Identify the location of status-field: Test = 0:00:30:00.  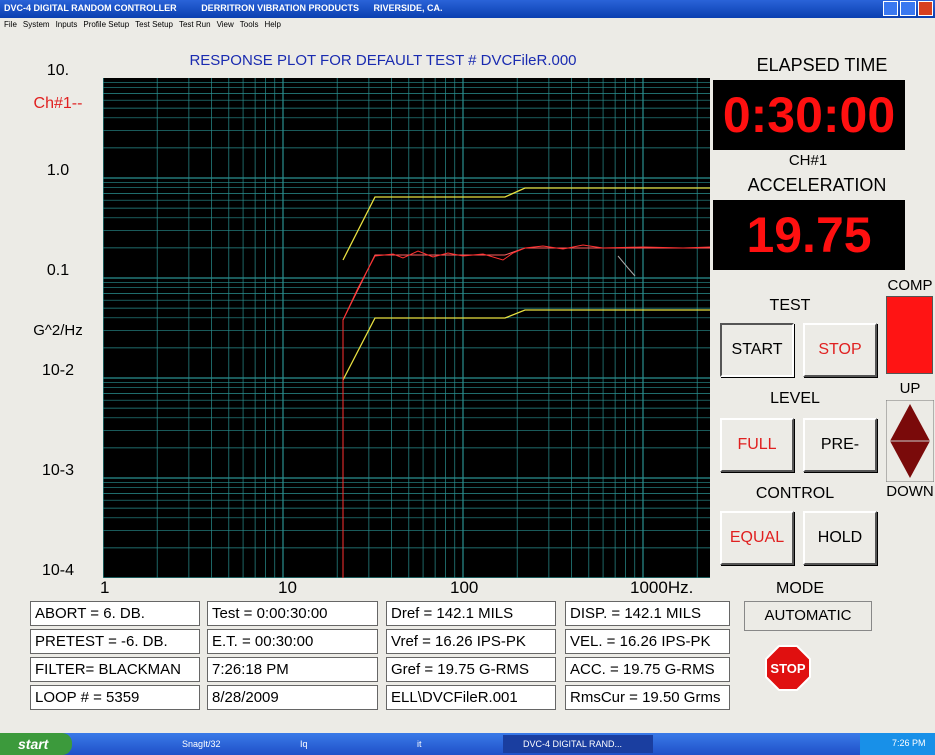
(292, 613).